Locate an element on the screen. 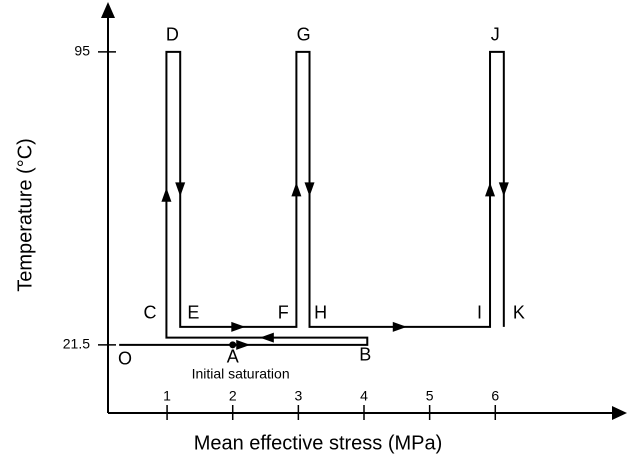  annotation: J is located at coordinates (495, 35).